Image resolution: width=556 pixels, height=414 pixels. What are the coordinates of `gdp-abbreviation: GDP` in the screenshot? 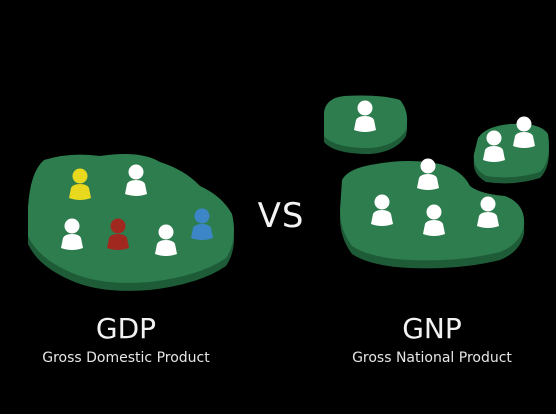 It's located at (126, 328).